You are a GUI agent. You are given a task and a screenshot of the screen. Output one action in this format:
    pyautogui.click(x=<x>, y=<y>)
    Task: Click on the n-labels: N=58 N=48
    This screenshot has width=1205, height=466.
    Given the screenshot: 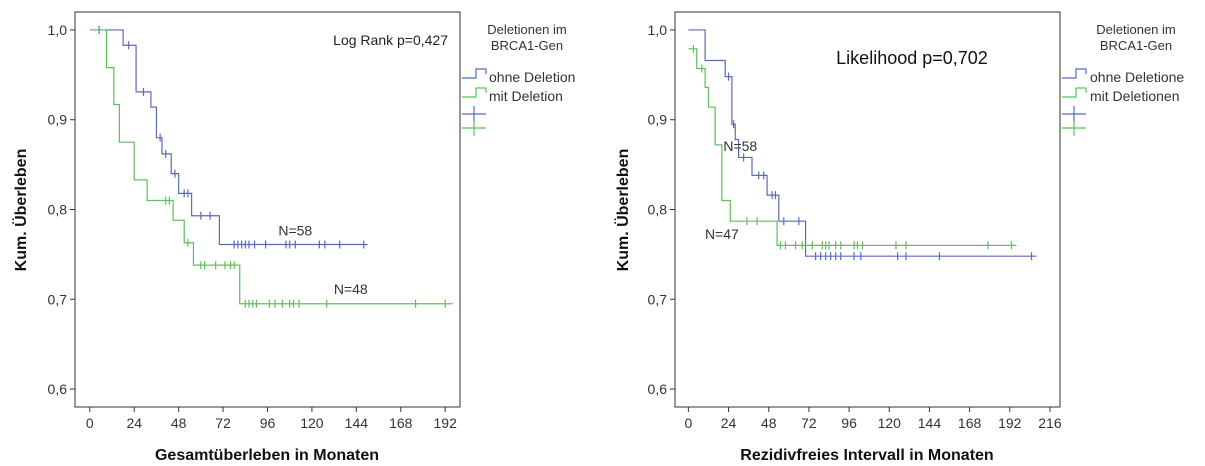 What is the action you would take?
    pyautogui.click(x=323, y=260)
    